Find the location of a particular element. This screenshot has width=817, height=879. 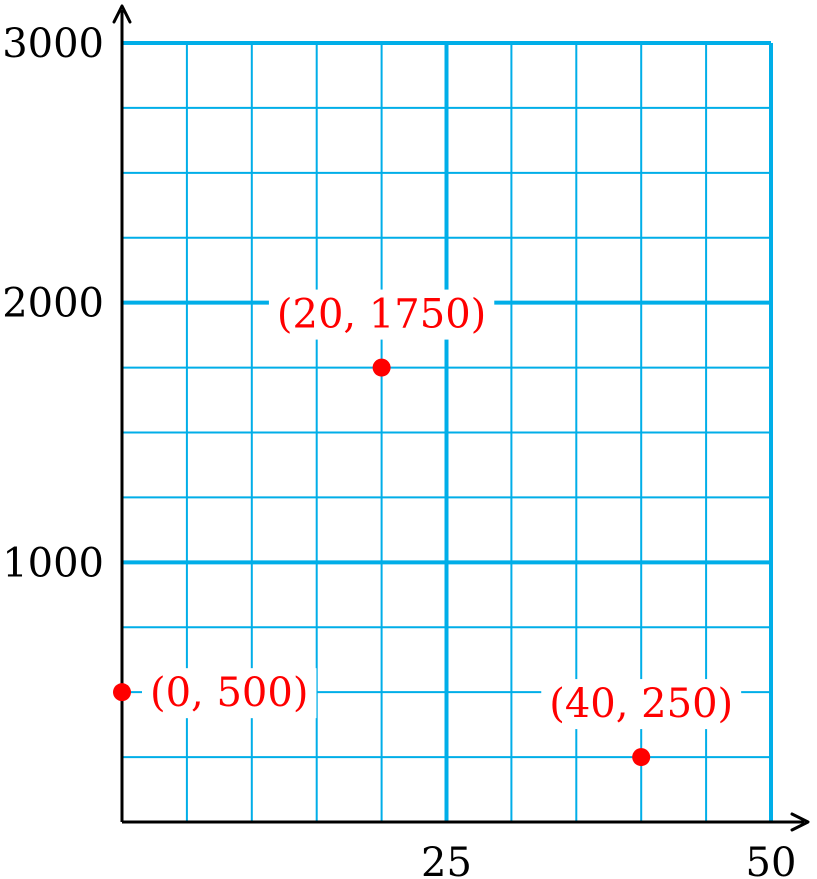

y-tick-label: 1000 is located at coordinates (53, 563).